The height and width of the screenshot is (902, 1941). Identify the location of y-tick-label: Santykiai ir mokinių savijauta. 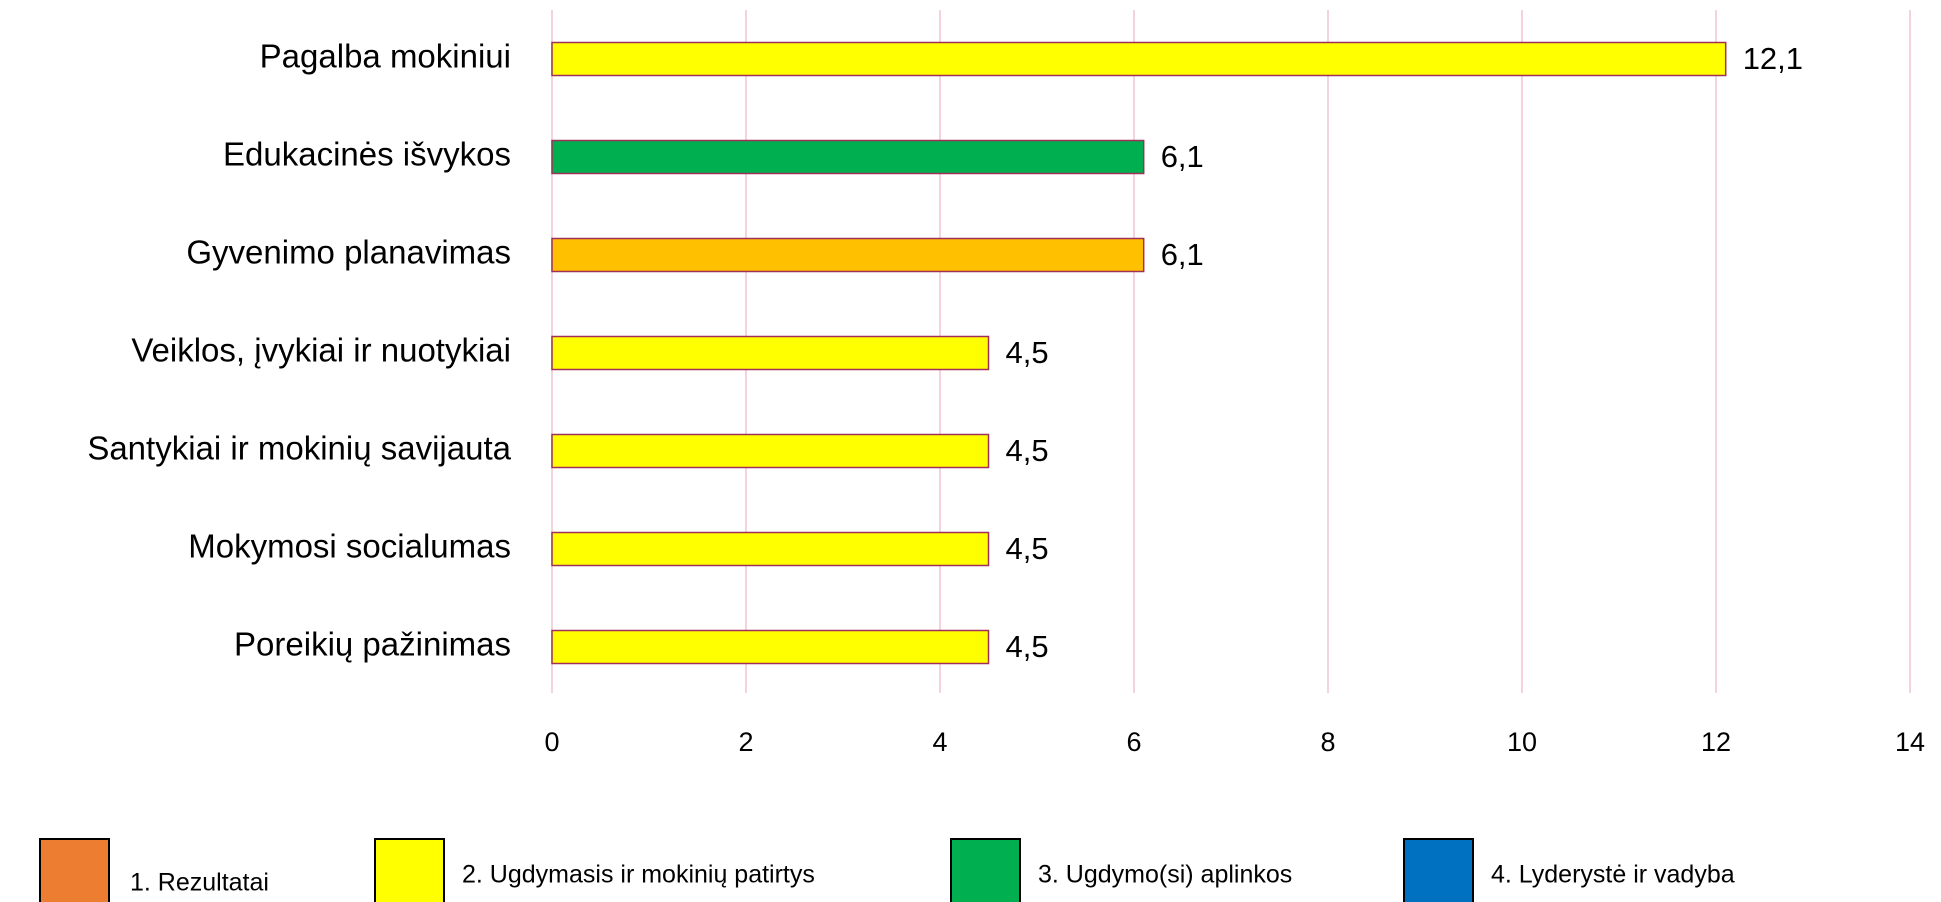
(299, 448).